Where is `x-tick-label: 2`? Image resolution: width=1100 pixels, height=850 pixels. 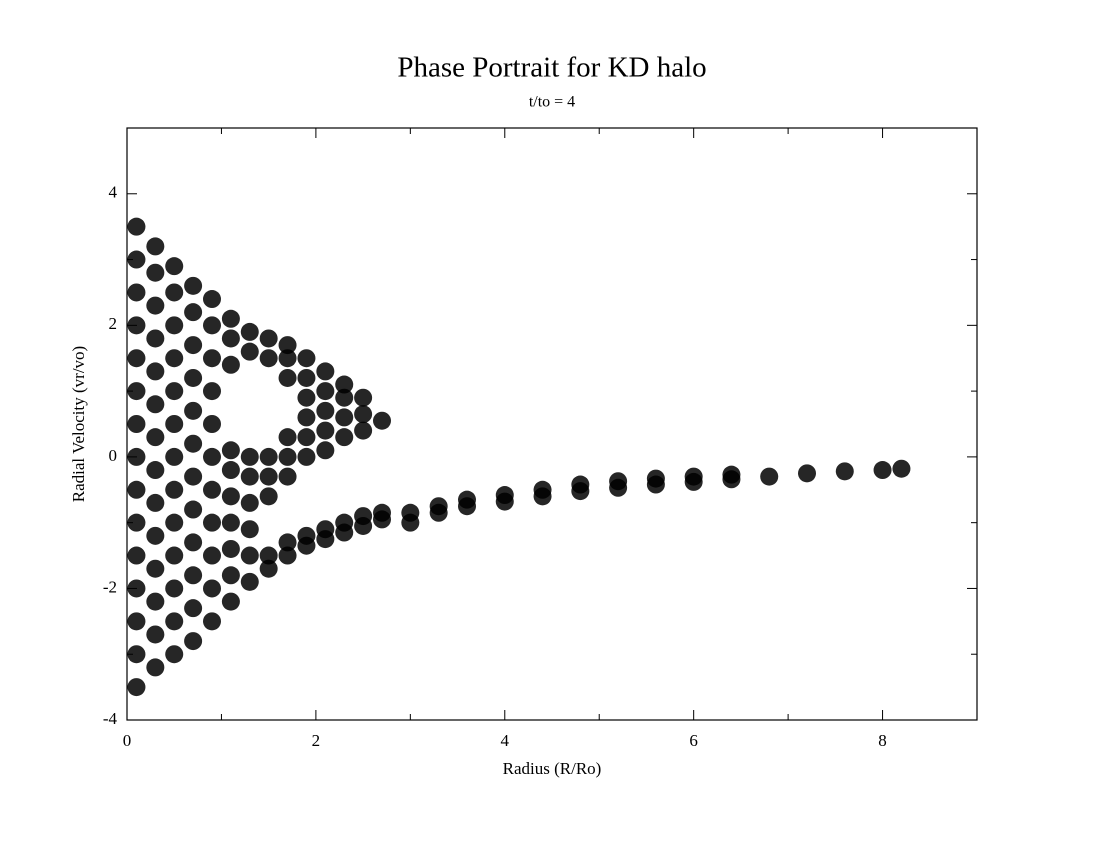
x-tick-label: 2 is located at coordinates (316, 740).